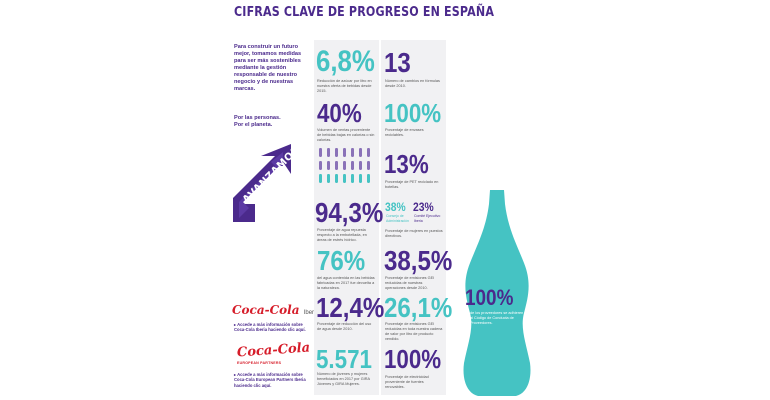 The image size is (770, 400). Describe the element at coordinates (395, 207) in the screenshot. I see `stat-women-board-value: 38%` at that location.